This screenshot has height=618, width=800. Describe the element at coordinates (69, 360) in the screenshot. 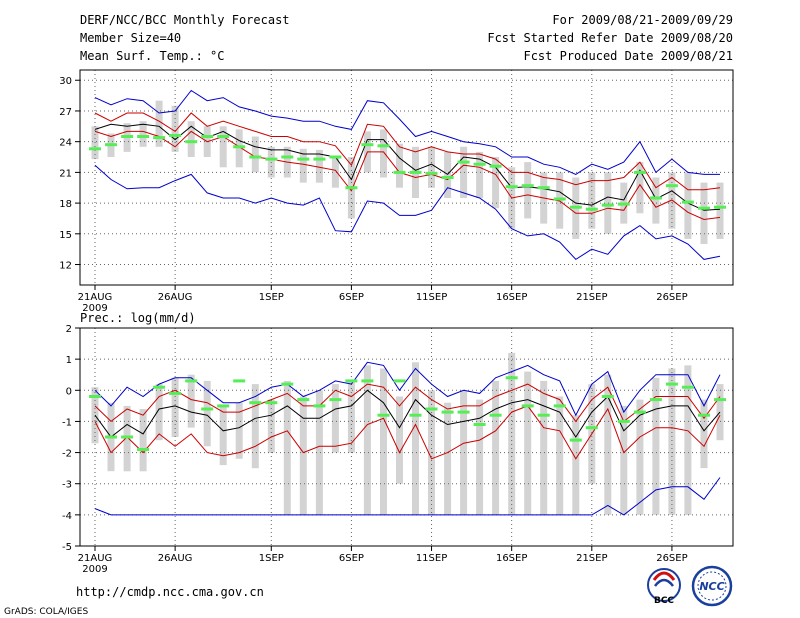

I see `y-tick-label: 1` at that location.